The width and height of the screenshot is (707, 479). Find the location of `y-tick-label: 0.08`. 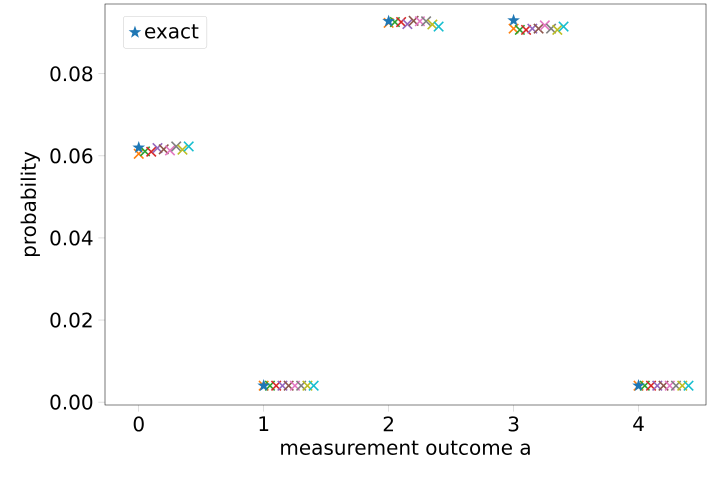

y-tick-label: 0.08 is located at coordinates (71, 74).